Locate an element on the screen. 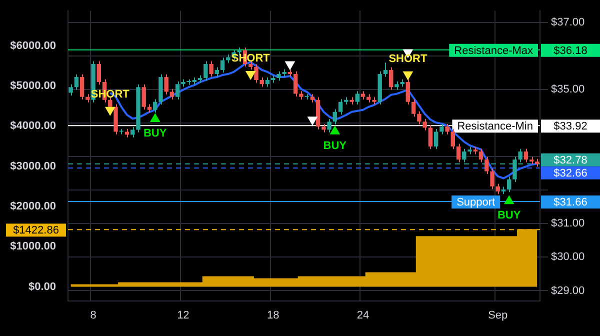  x-tick-label: 18 is located at coordinates (273, 315).